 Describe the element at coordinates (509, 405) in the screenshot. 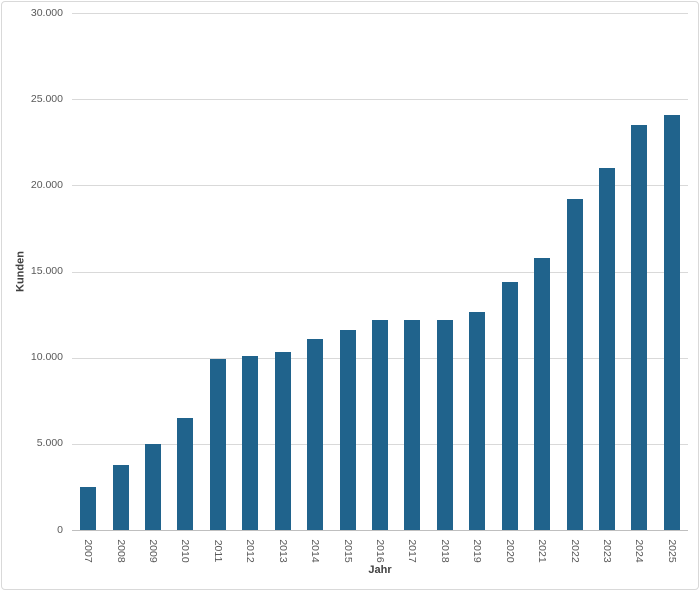

I see `bar-2020` at that location.